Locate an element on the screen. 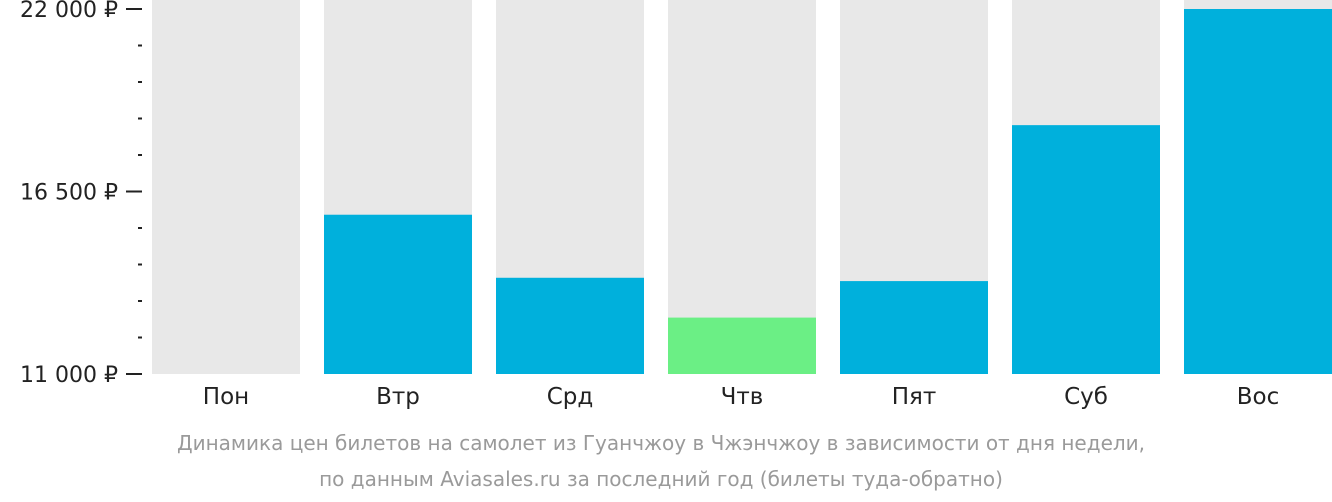 The image size is (1332, 502). y-tick-label: 16 500 ₽ is located at coordinates (69, 193).